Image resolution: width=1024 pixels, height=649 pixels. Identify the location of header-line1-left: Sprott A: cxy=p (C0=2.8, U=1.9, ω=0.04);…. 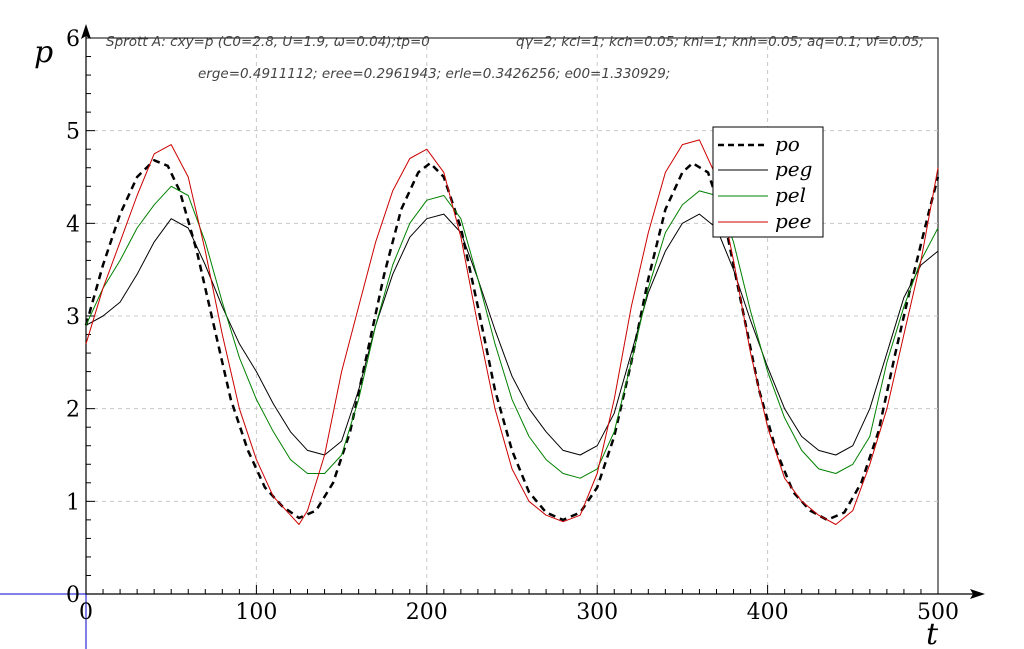
(268, 42).